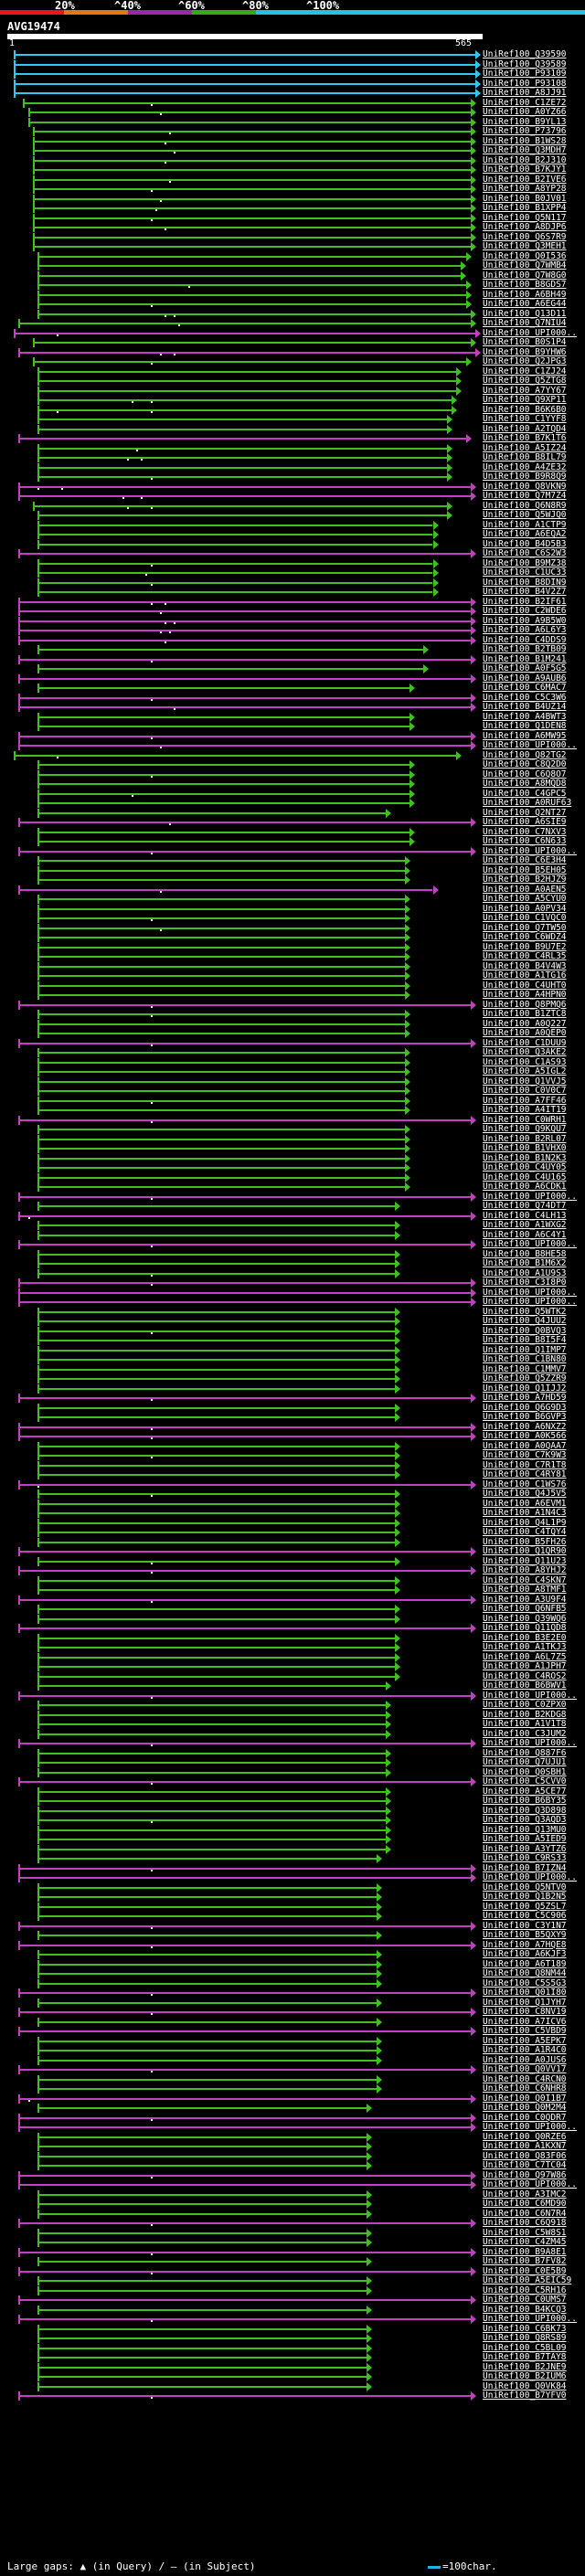 Image resolution: width=585 pixels, height=2576 pixels. I want to click on hit-label-link: UniRef100_A6L6Y3, so click(525, 630).